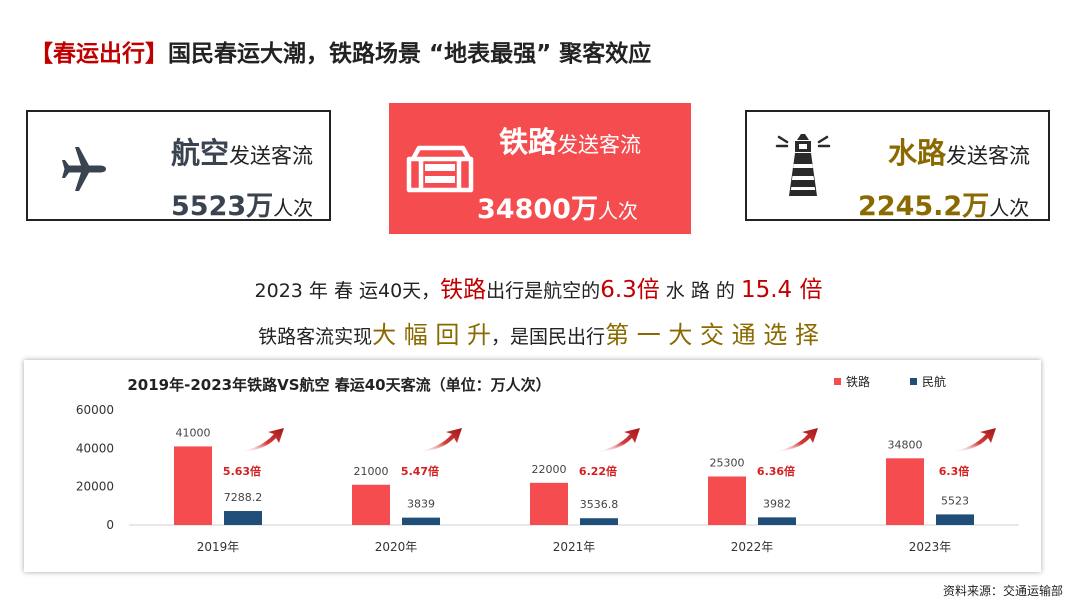  I want to click on water-mode-sub: 发送客流, so click(988, 156).